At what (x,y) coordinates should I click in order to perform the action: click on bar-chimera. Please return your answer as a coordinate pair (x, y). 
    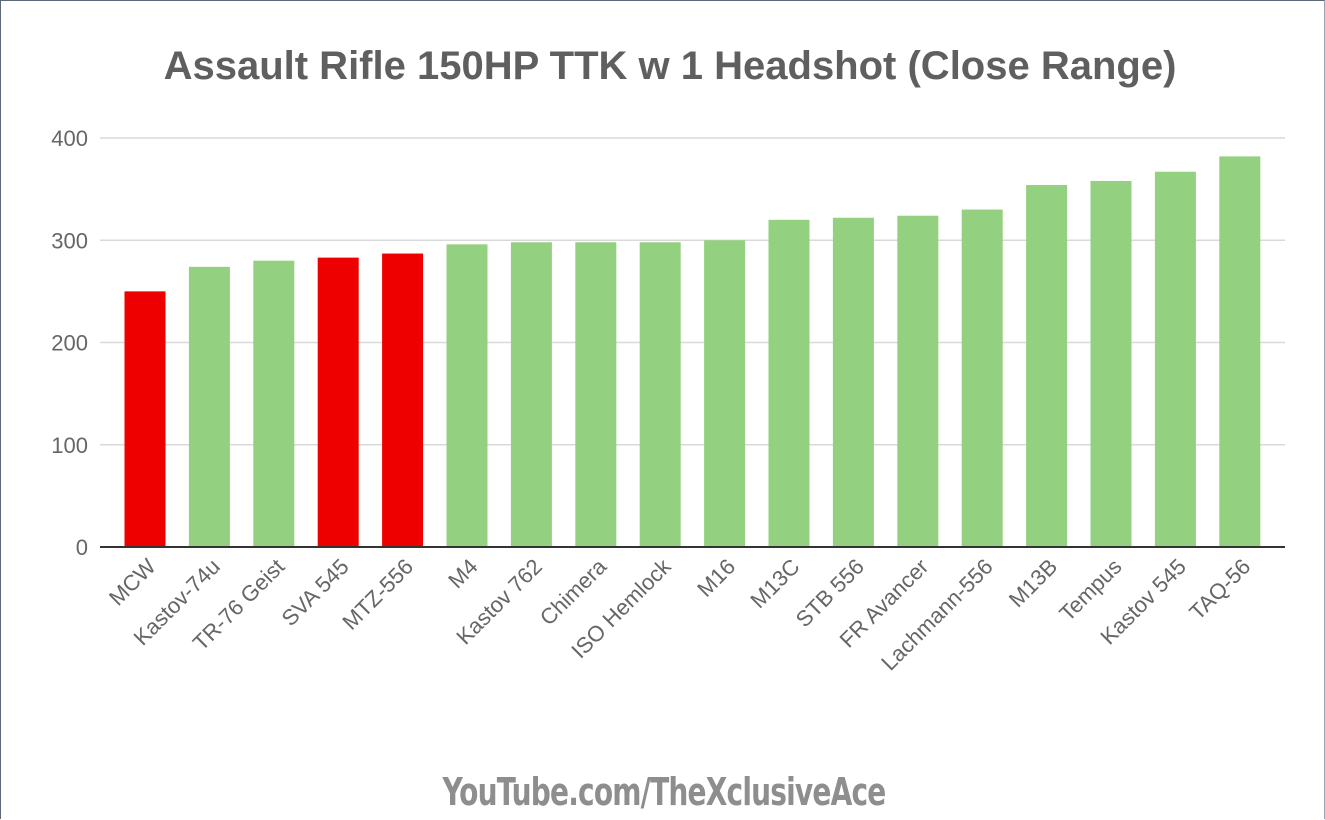
    Looking at the image, I should click on (596, 395).